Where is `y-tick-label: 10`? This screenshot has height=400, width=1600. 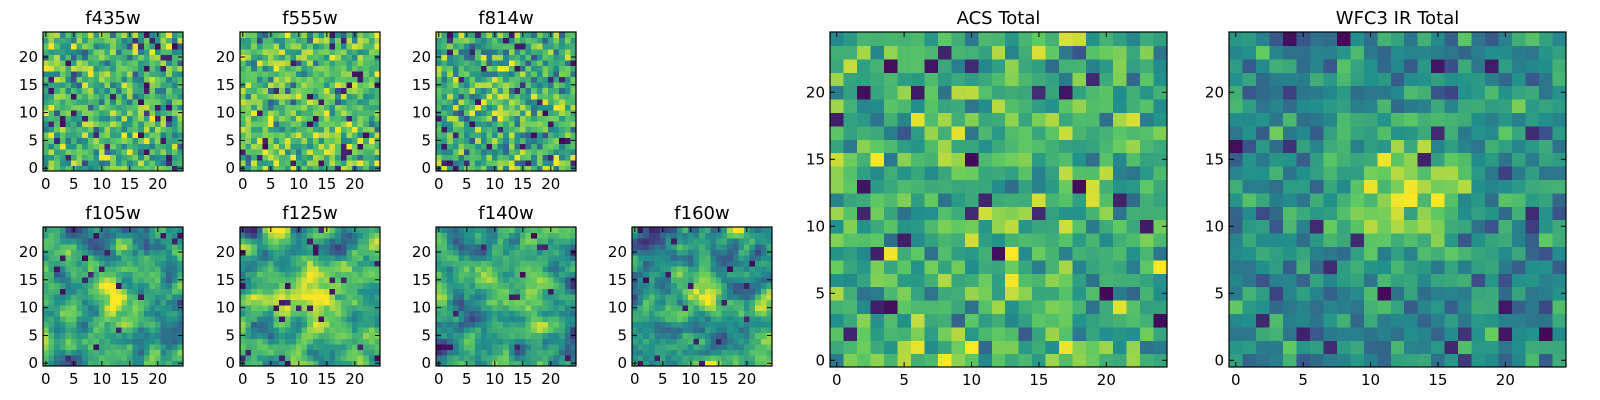 y-tick-label: 10 is located at coordinates (421, 113).